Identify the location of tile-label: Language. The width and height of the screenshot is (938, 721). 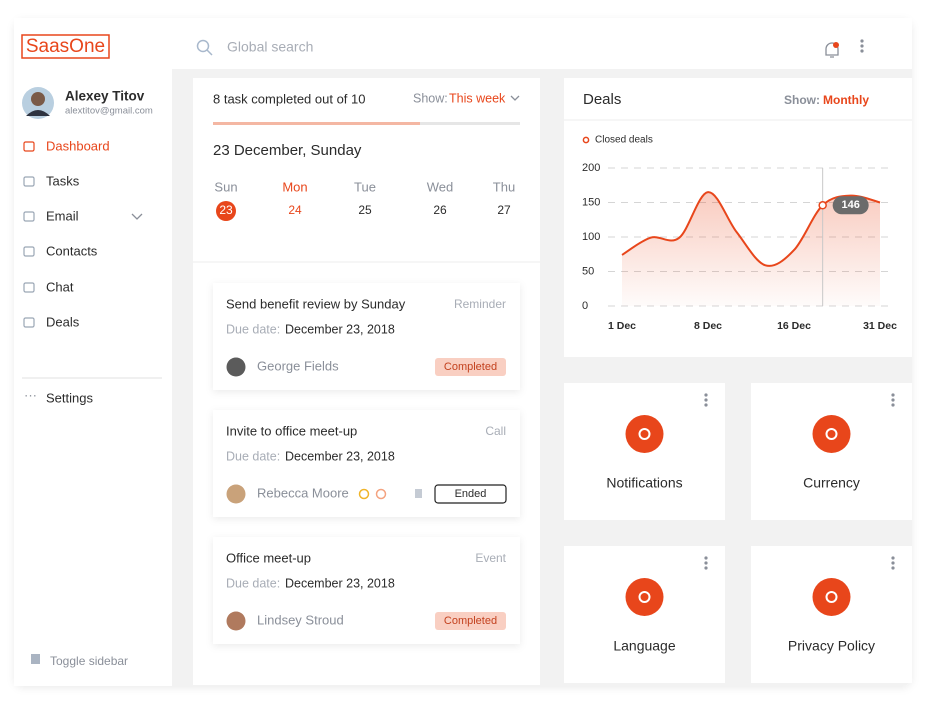
(644, 646).